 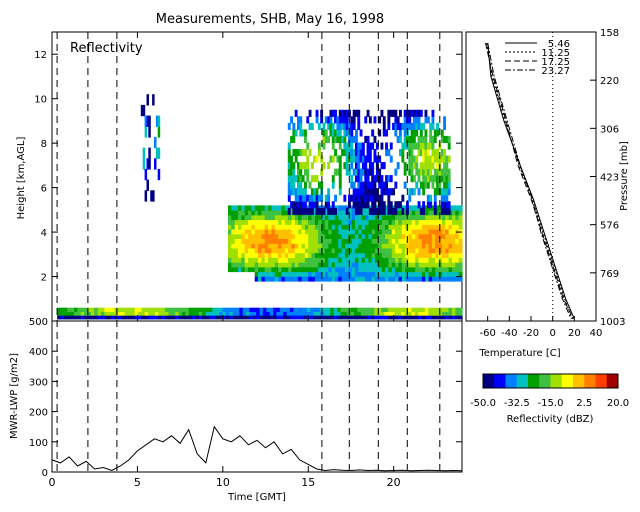 I want to click on echo-mid_level, so click(x=345, y=243).